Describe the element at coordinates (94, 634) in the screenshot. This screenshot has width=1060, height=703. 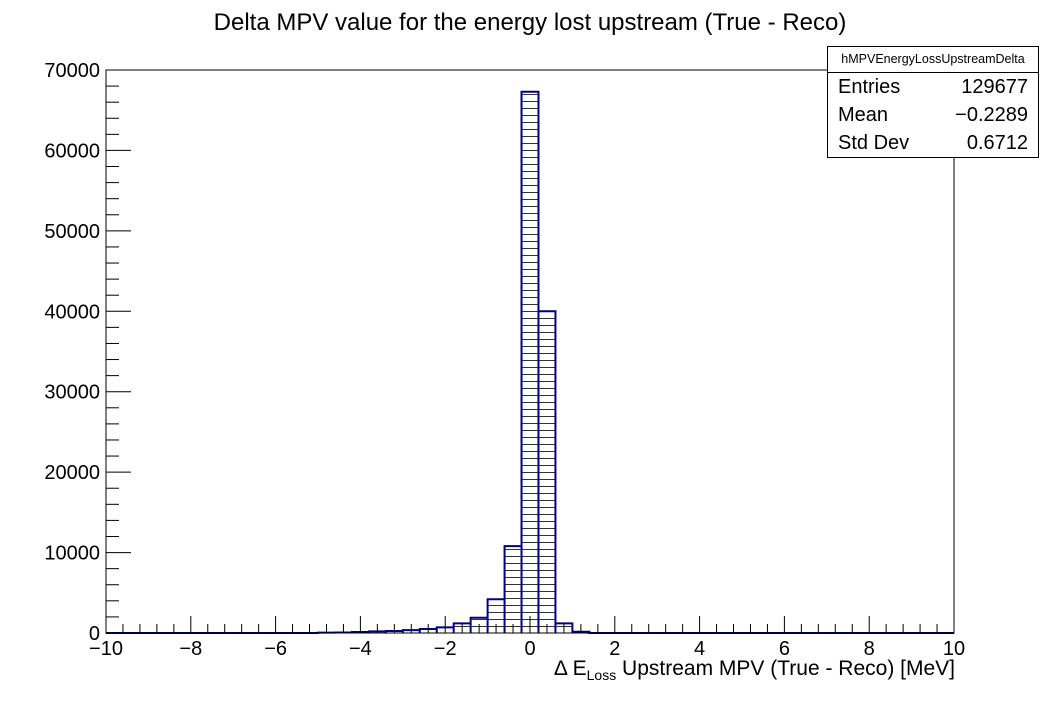
I see `y-tick-label: 0` at that location.